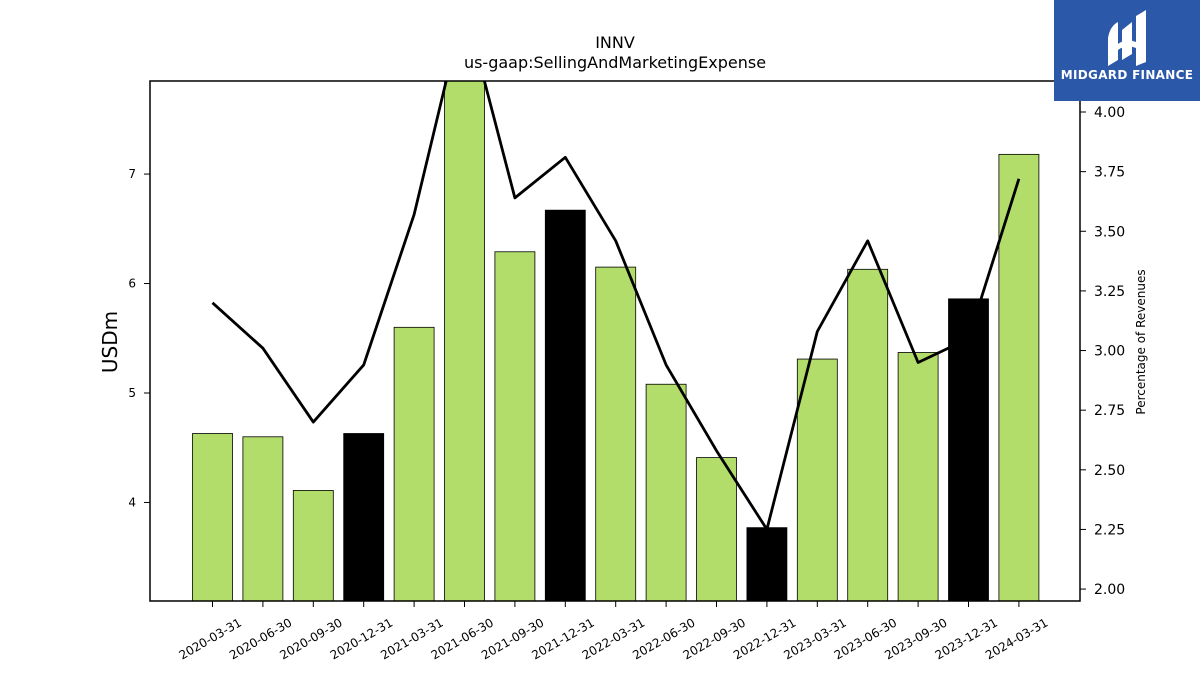 The width and height of the screenshot is (1200, 675). I want to click on chart-title: INNV, so click(615, 42).